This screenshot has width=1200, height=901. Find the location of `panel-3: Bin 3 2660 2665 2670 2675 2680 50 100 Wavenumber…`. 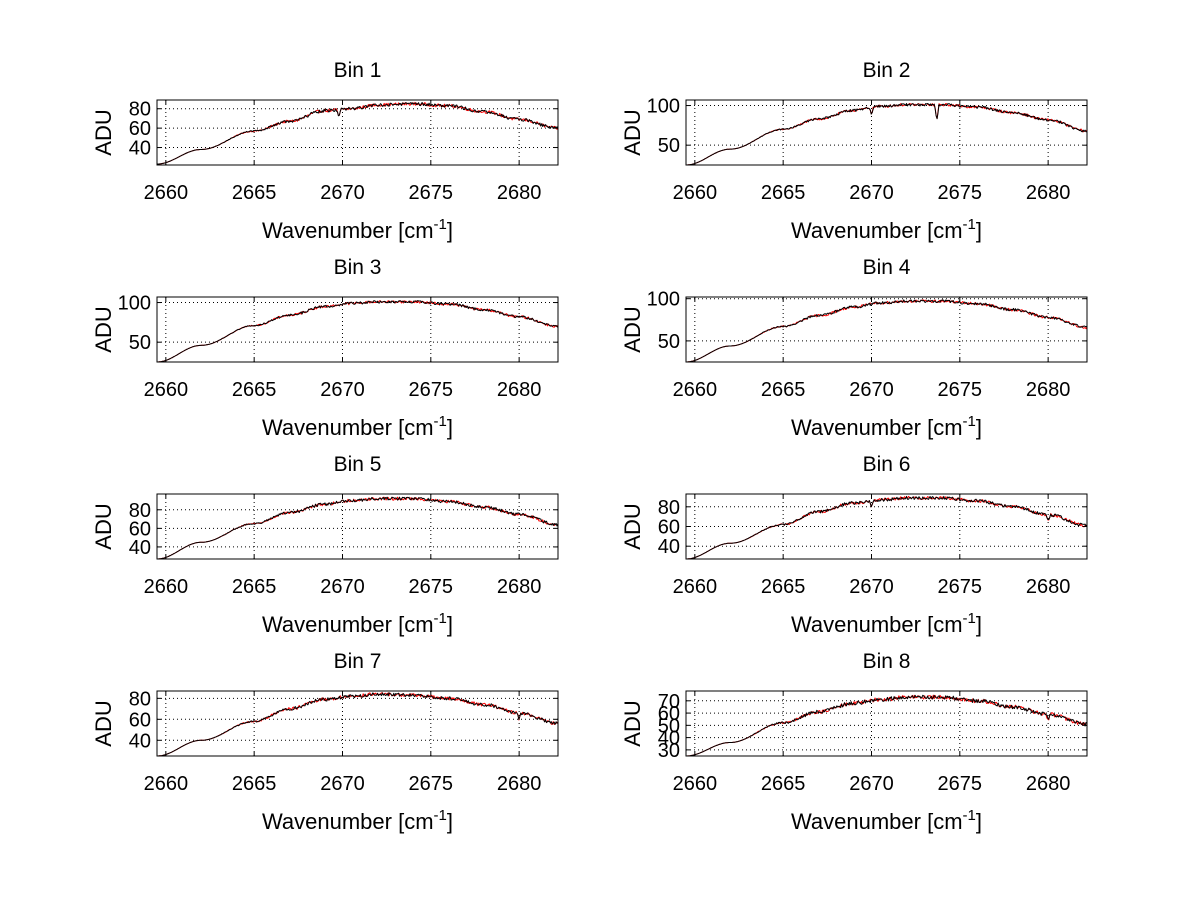

panel-3: Bin 3 2660 2665 2670 2675 2680 50 100 Wavenumber… is located at coordinates (325, 348).